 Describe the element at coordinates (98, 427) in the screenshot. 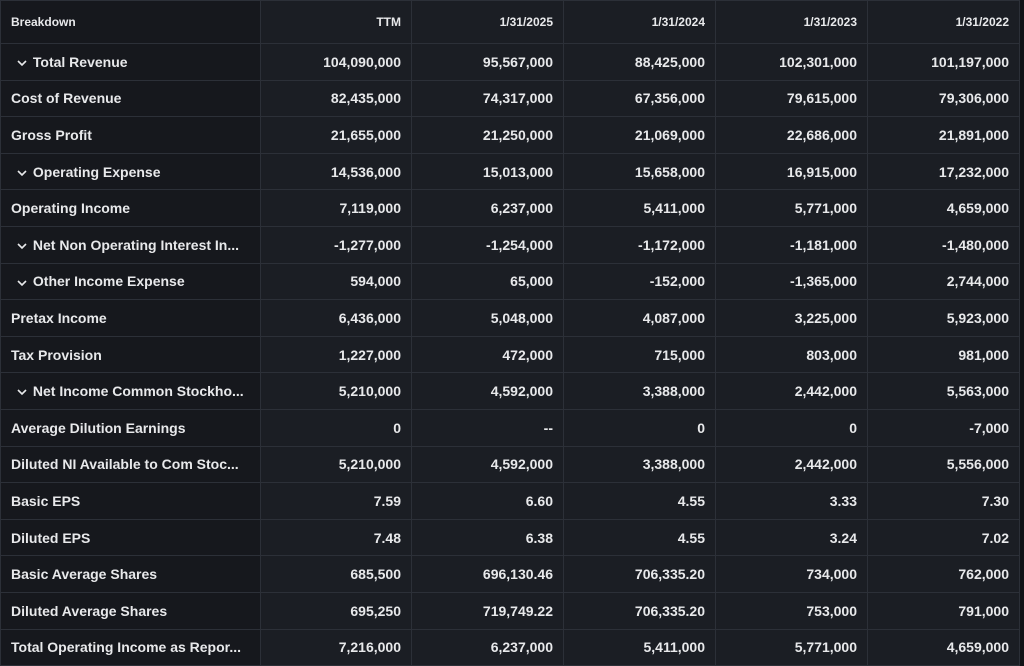

I see `row-label: Average Dilution Earnings` at that location.